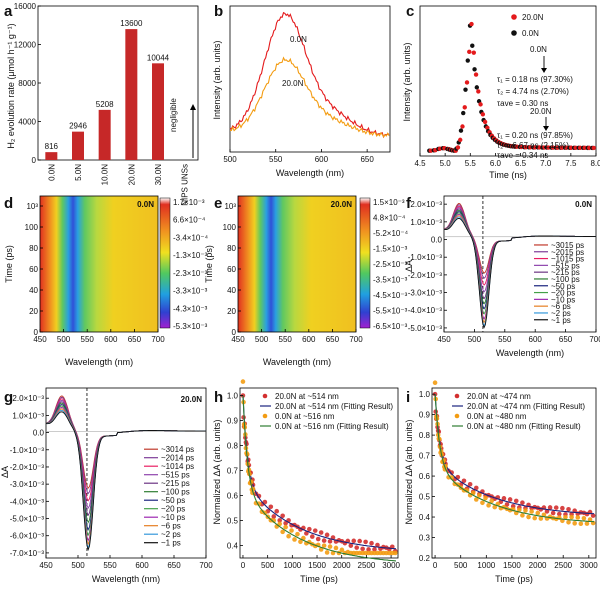  Describe the element at coordinates (131, 23) in the screenshot. I see `panel-a-bar-label: 13600` at that location.